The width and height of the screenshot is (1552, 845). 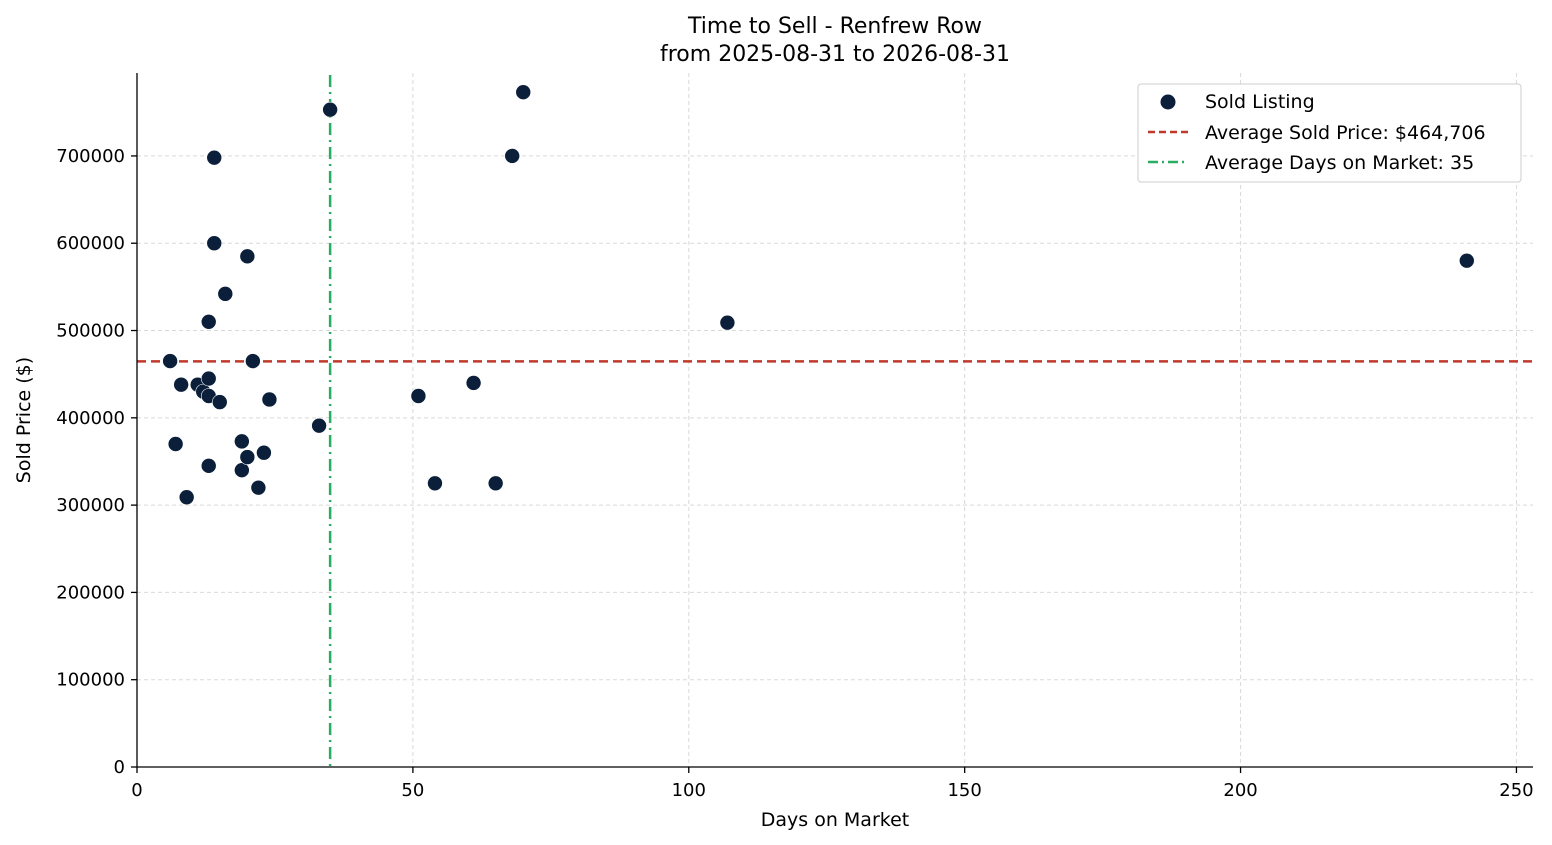 I want to click on legend-box, so click(x=1329, y=133).